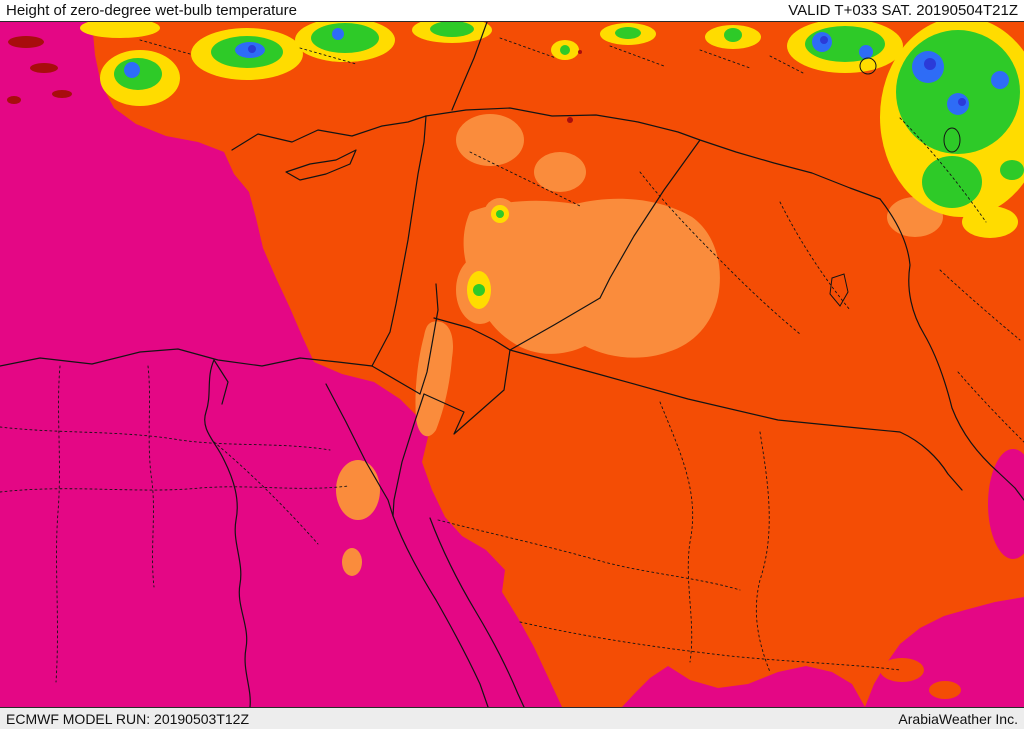 The image size is (1024, 729). What do you see at coordinates (920, 678) in the screenshot?
I see `contour-orange-spots` at bounding box center [920, 678].